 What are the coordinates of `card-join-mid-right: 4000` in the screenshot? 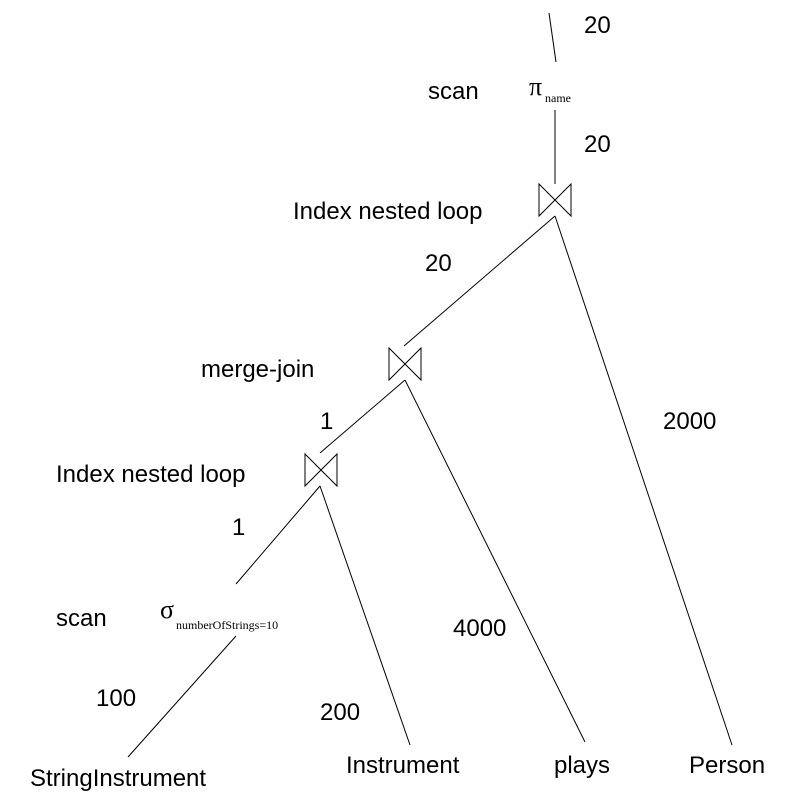 It's located at (479, 628).